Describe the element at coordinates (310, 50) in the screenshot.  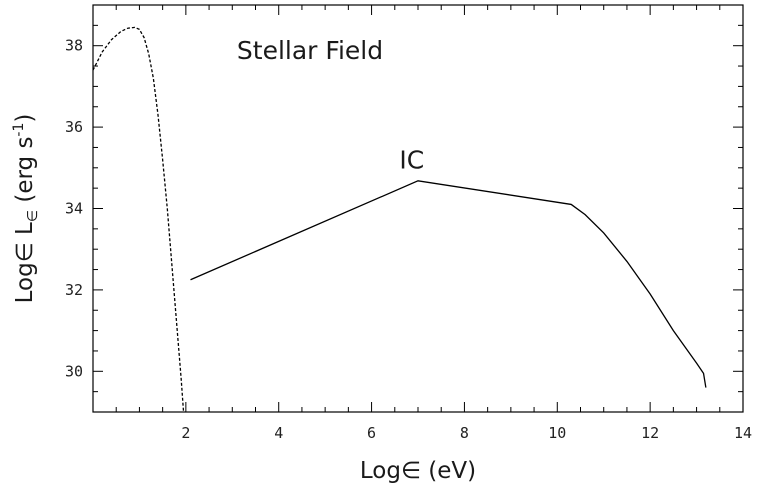
I see `annotation-stellar-field: Stellar Field` at that location.